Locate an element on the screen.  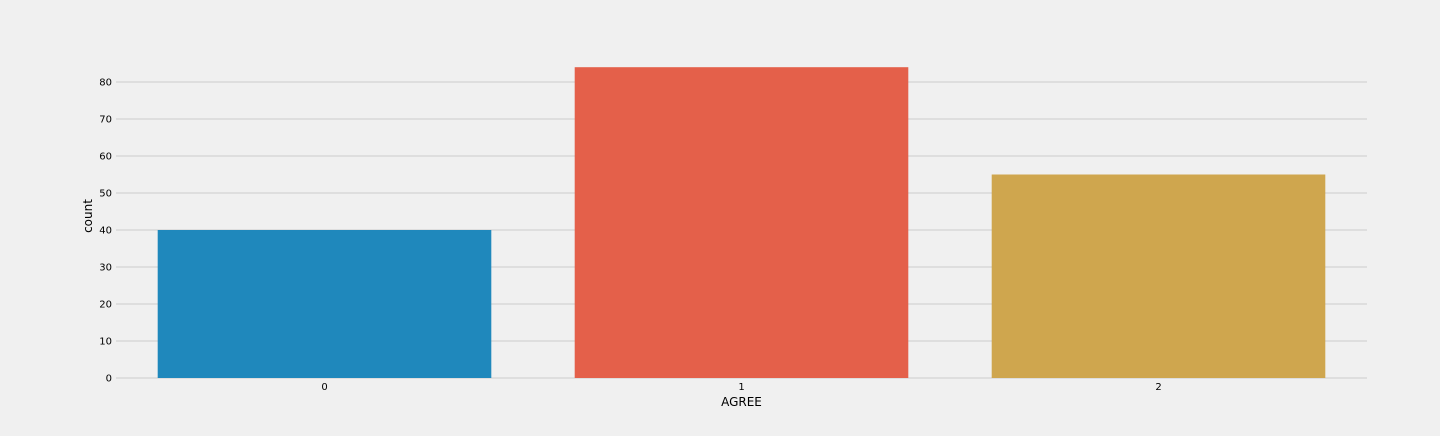
y-tick-label: 40 is located at coordinates (105, 231).